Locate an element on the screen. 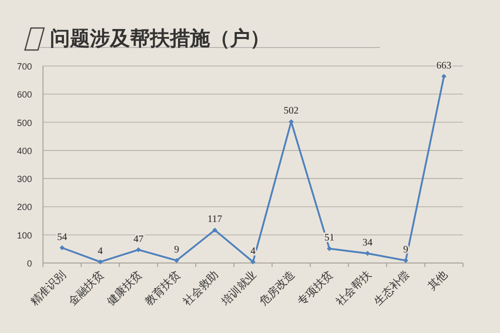 The height and width of the screenshot is (333, 500). y-tick-label: 200 is located at coordinates (24, 207).